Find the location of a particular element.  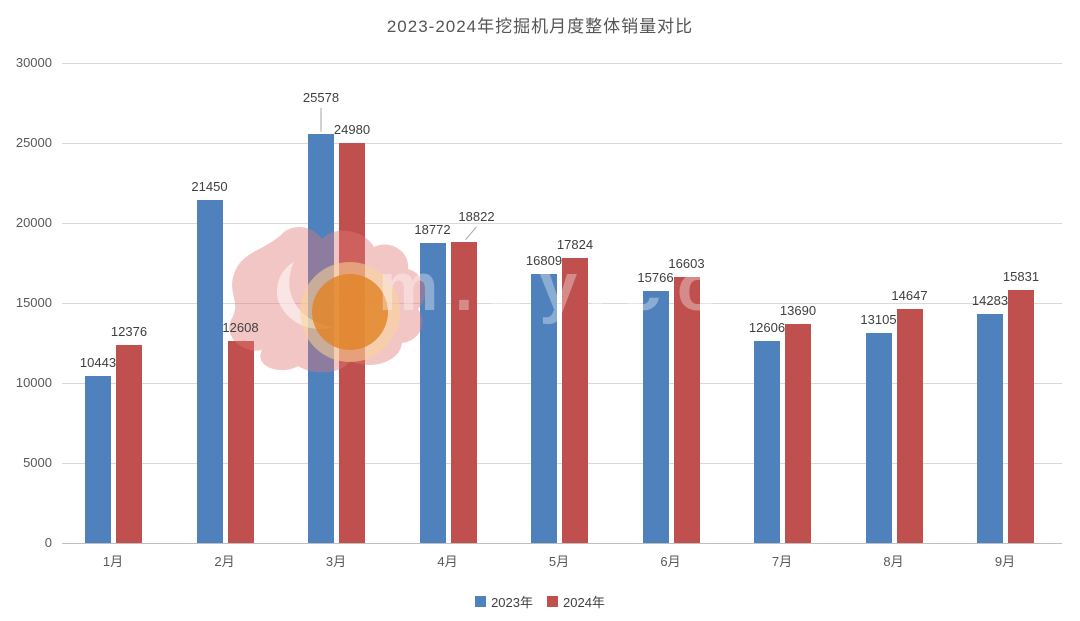

bar-2023年-4月 is located at coordinates (432, 392).